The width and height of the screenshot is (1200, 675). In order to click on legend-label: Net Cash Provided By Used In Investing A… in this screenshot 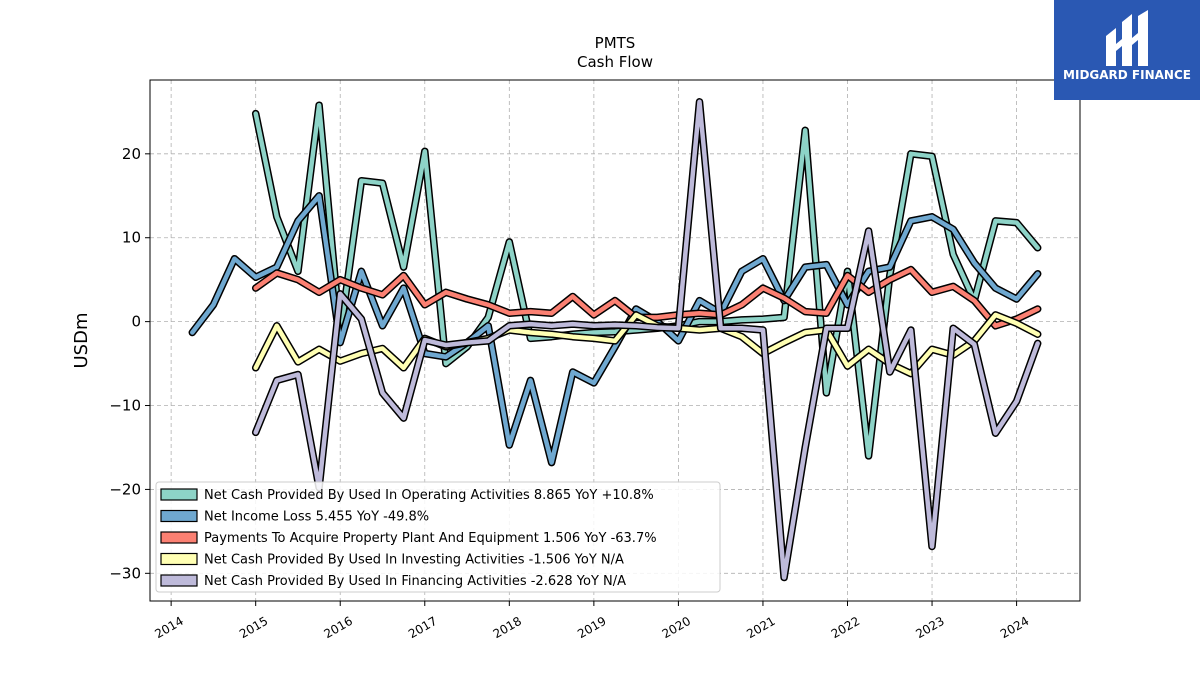, I will do `click(414, 560)`.